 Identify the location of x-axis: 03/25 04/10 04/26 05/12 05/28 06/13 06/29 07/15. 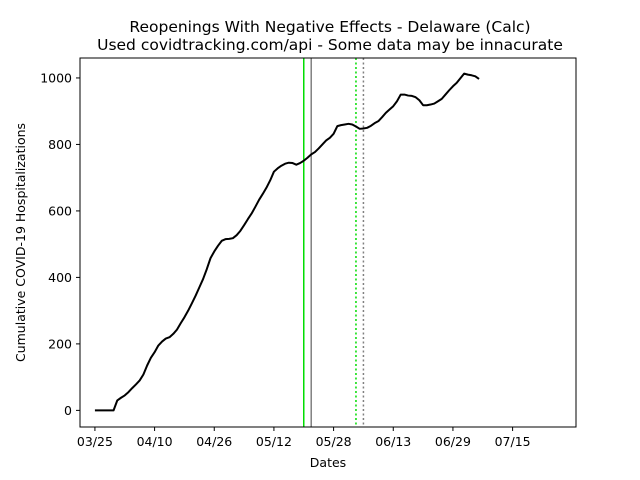
(304, 438).